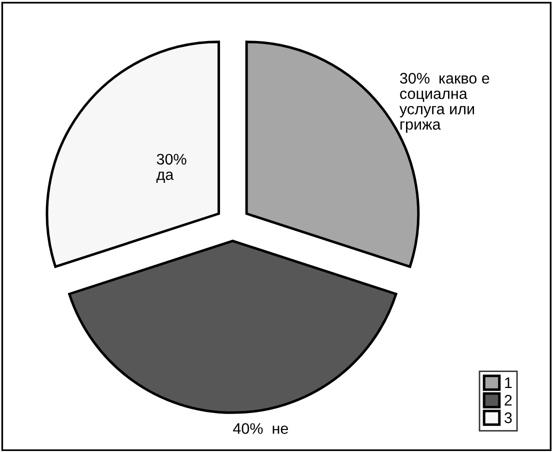  Describe the element at coordinates (508, 418) in the screenshot. I see `legend-label: 3` at that location.